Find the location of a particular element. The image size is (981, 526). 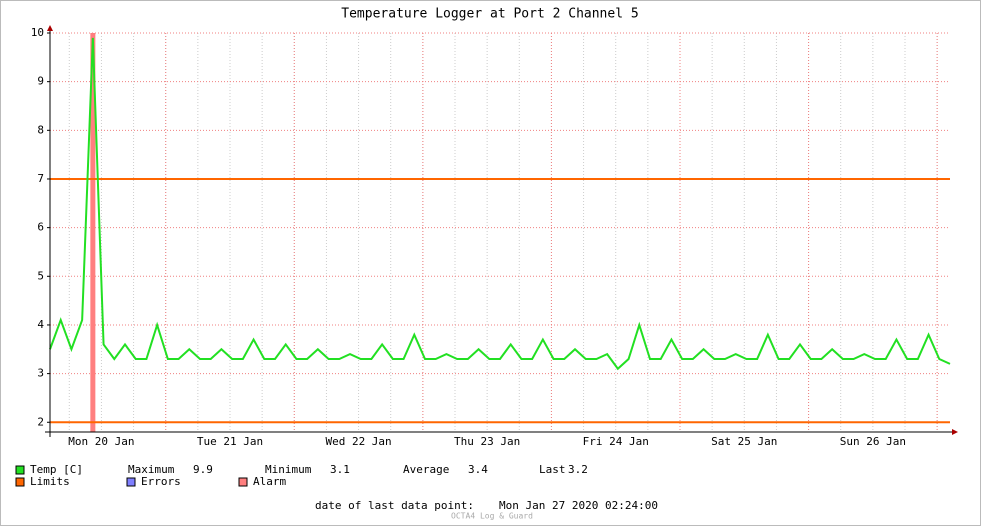

alarm-band is located at coordinates (93, 232).